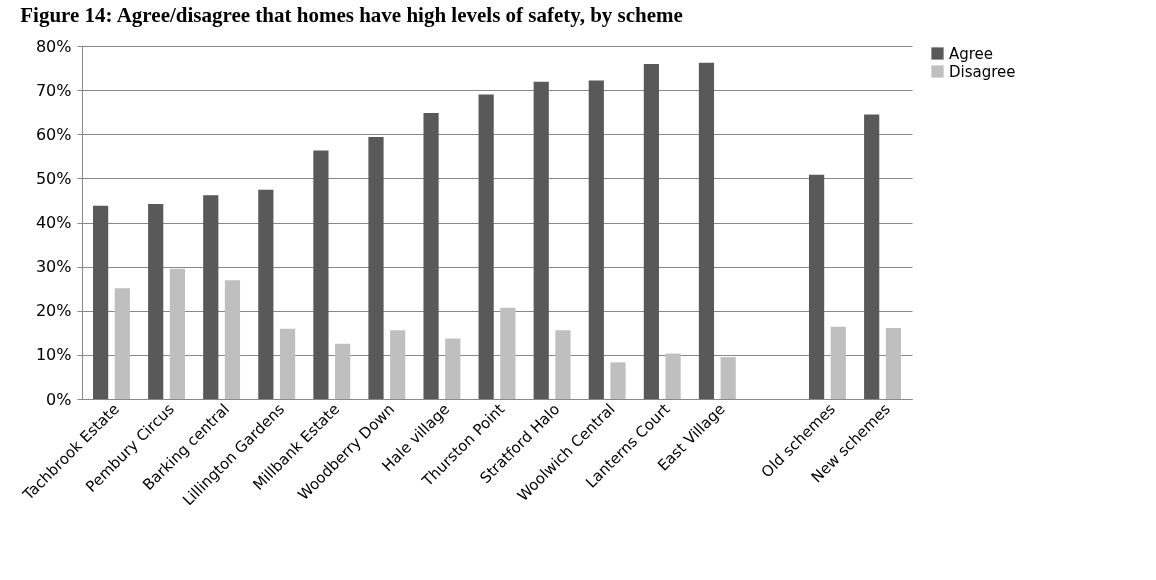  I want to click on y-tick-label: 70%, so click(53, 90).